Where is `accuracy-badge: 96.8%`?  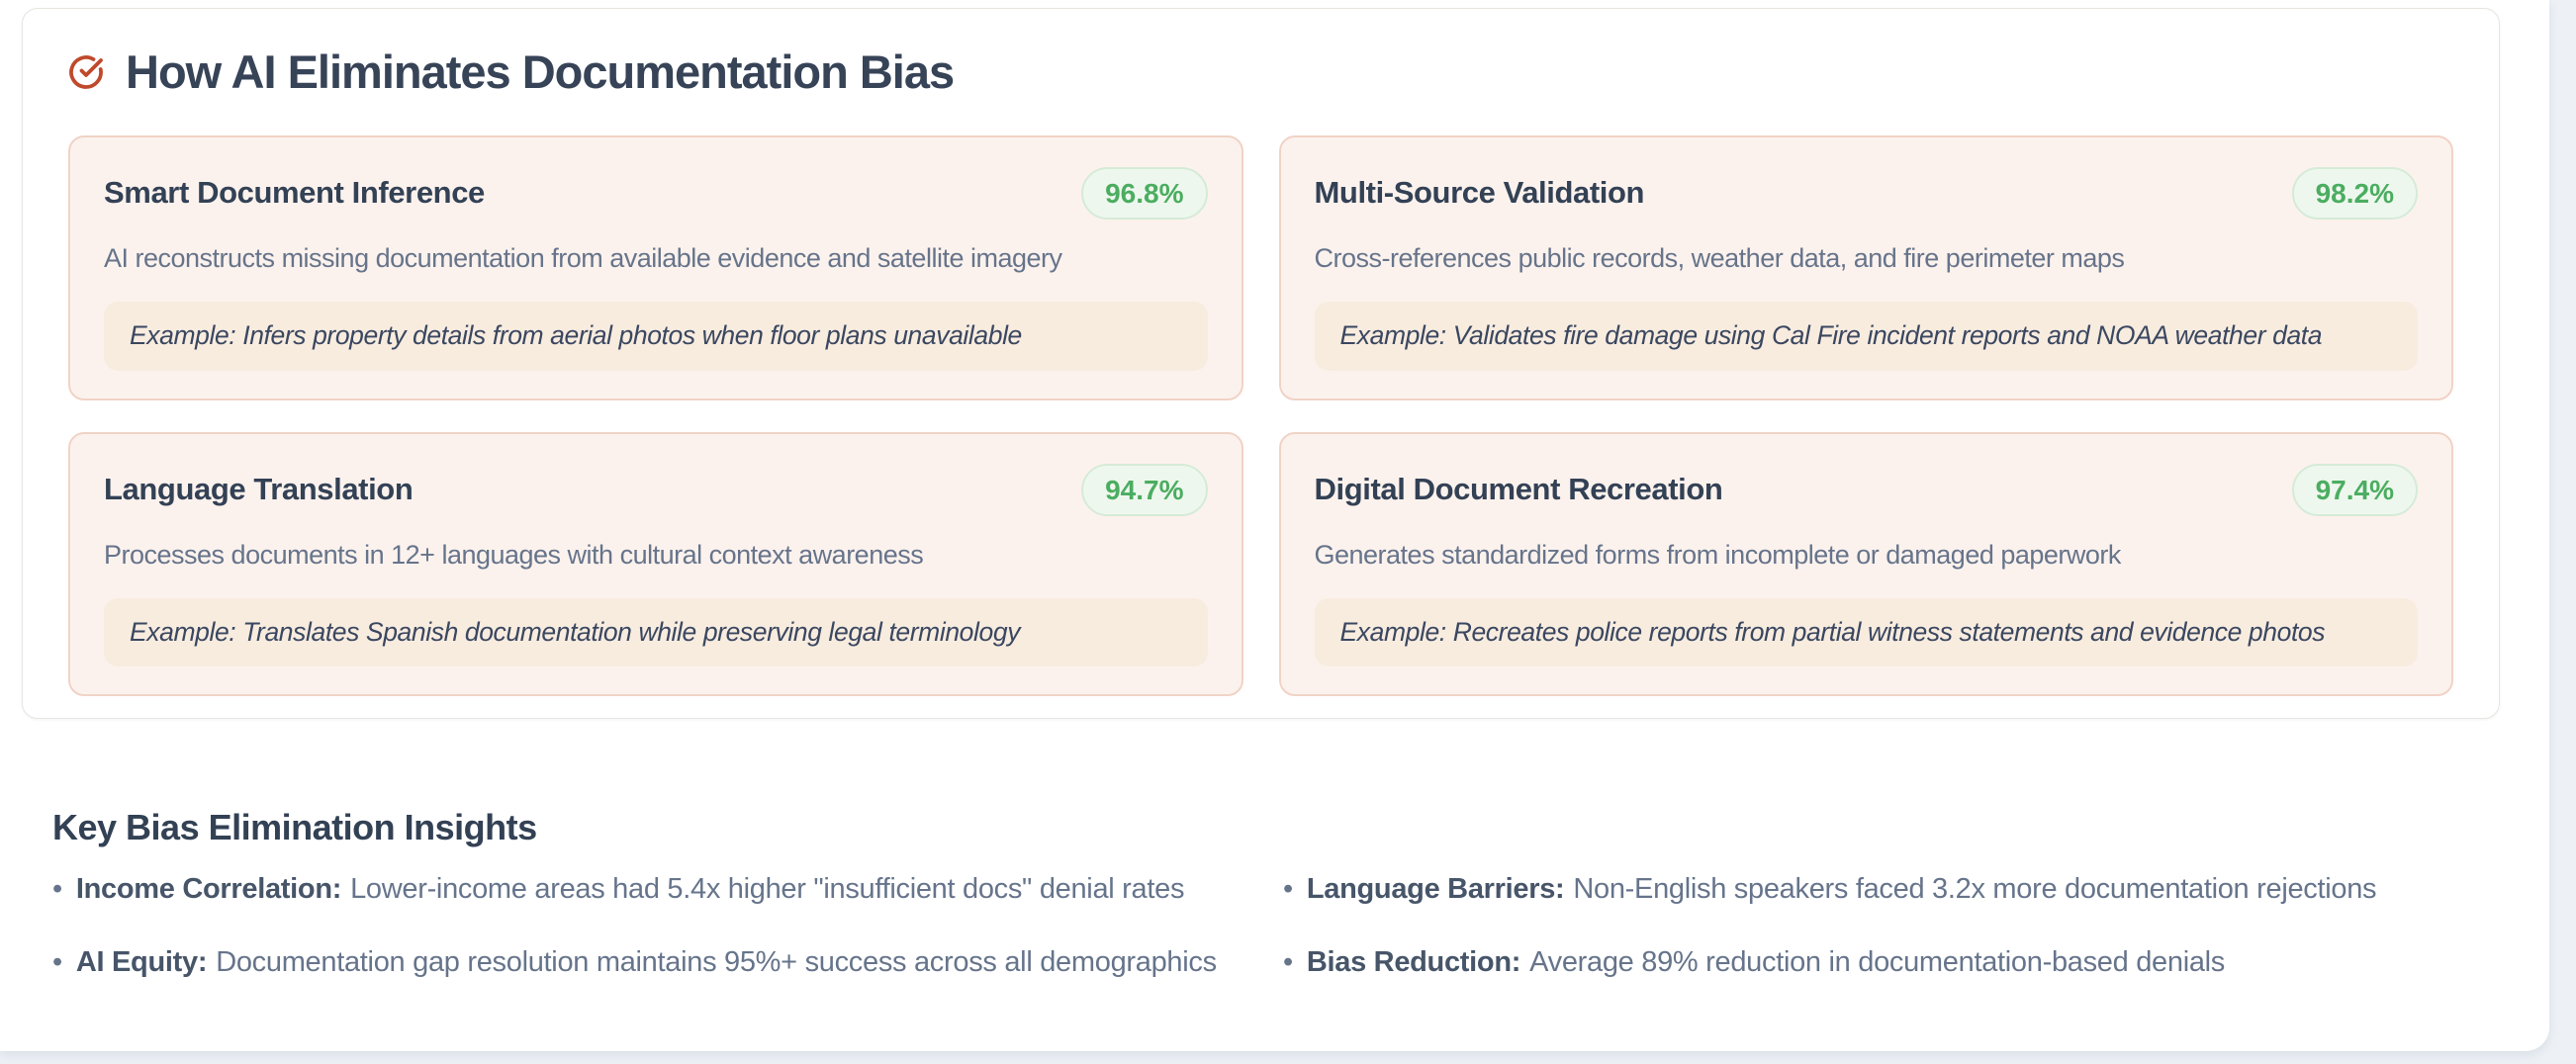 accuracy-badge: 96.8% is located at coordinates (1145, 193).